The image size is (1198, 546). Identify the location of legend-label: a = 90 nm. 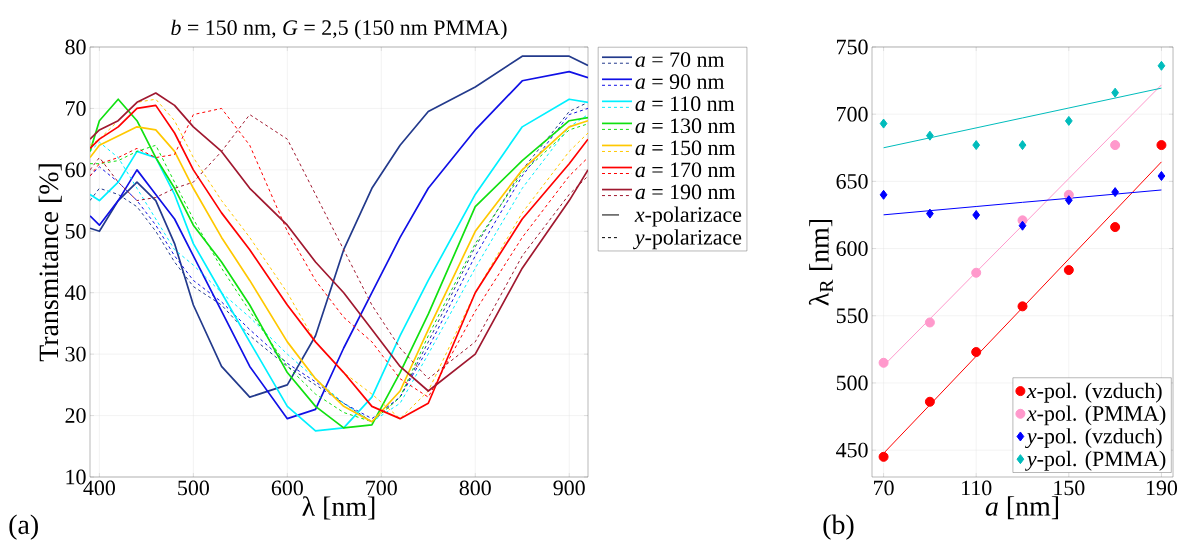
(680, 82).